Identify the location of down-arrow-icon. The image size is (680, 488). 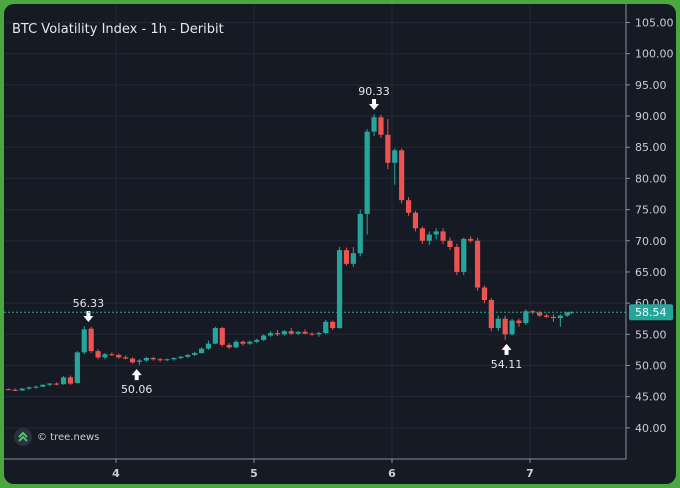
(374, 104).